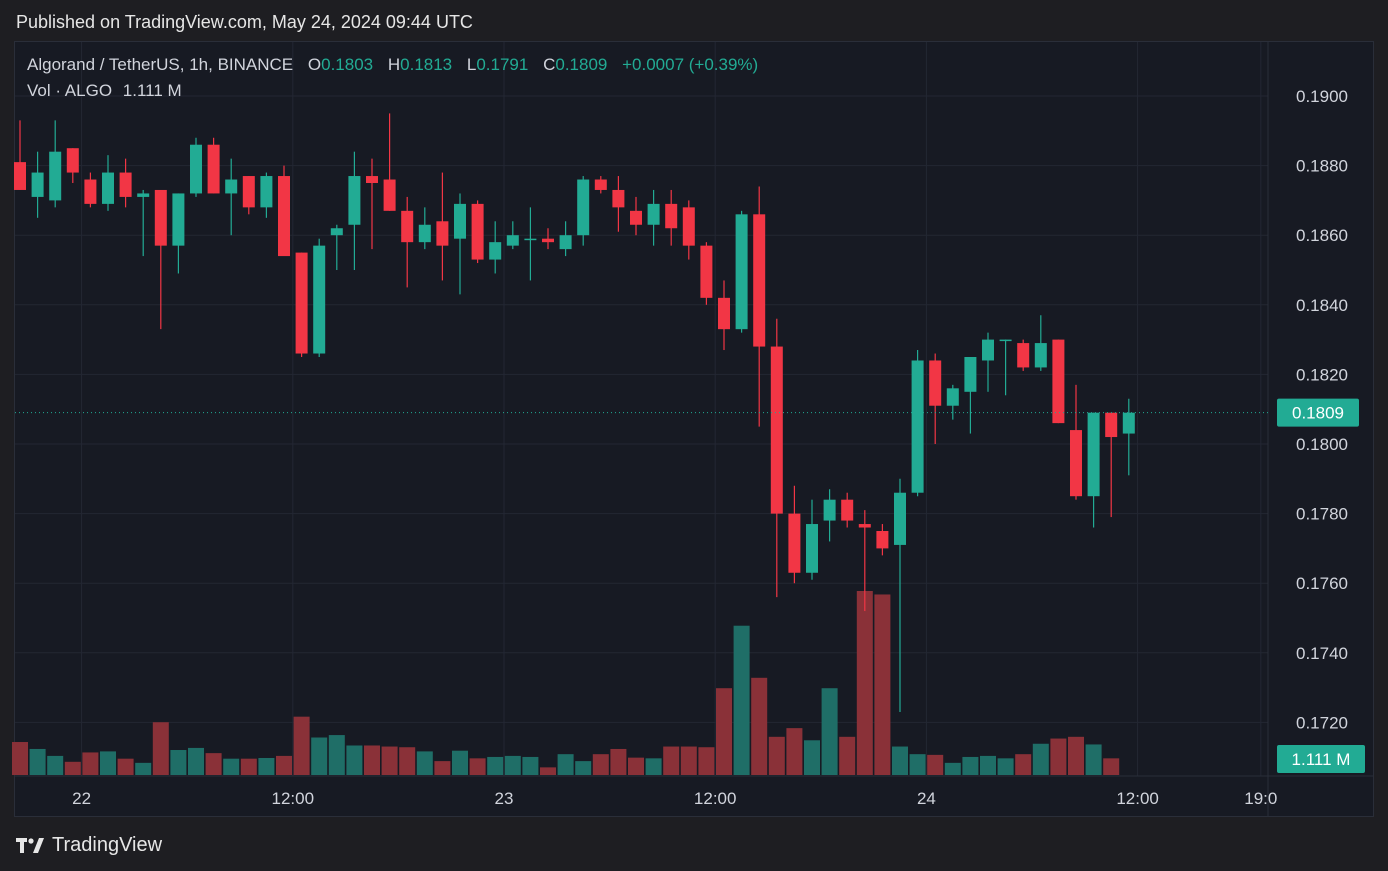 The height and width of the screenshot is (871, 1388). I want to click on last-volume-label: 1.111 M, so click(1321, 759).